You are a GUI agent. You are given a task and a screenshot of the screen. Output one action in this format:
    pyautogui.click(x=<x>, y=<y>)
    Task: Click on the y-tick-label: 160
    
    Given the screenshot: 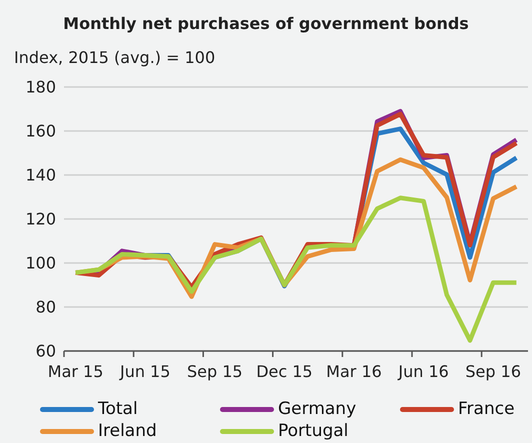 What is the action you would take?
    pyautogui.click(x=40, y=131)
    